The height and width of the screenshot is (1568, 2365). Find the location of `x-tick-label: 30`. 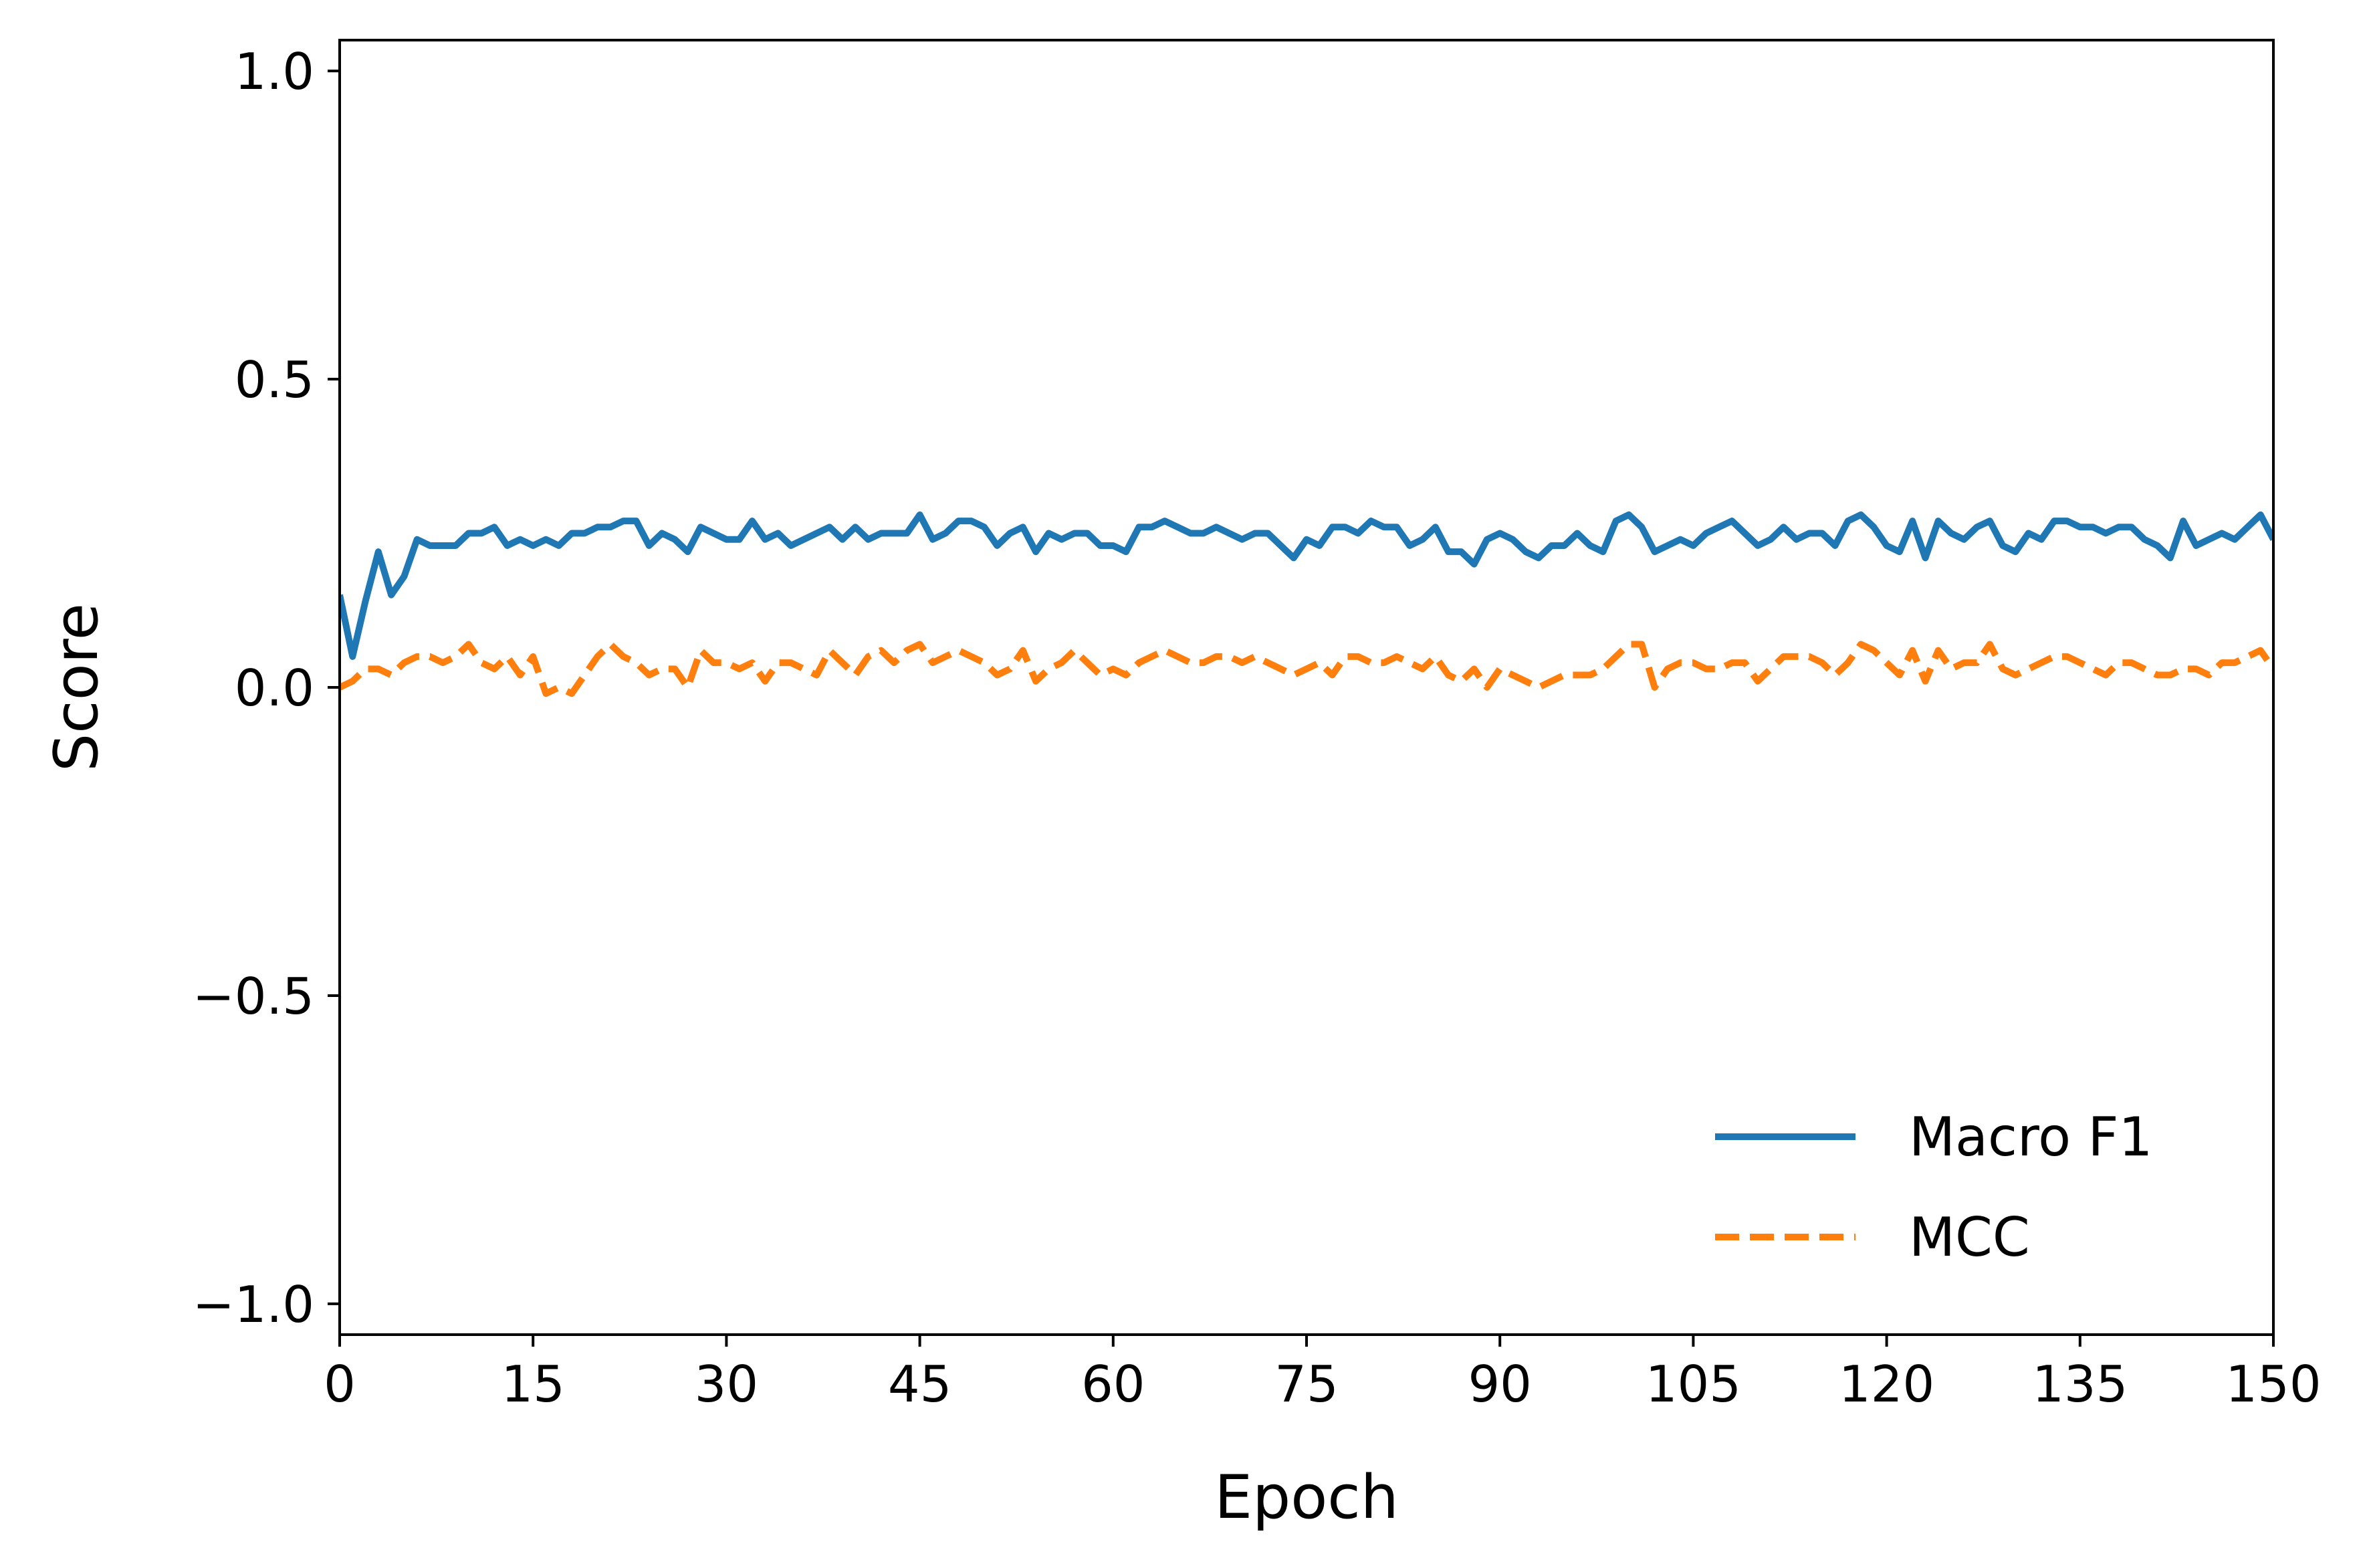

x-tick-label: 30 is located at coordinates (726, 1384).